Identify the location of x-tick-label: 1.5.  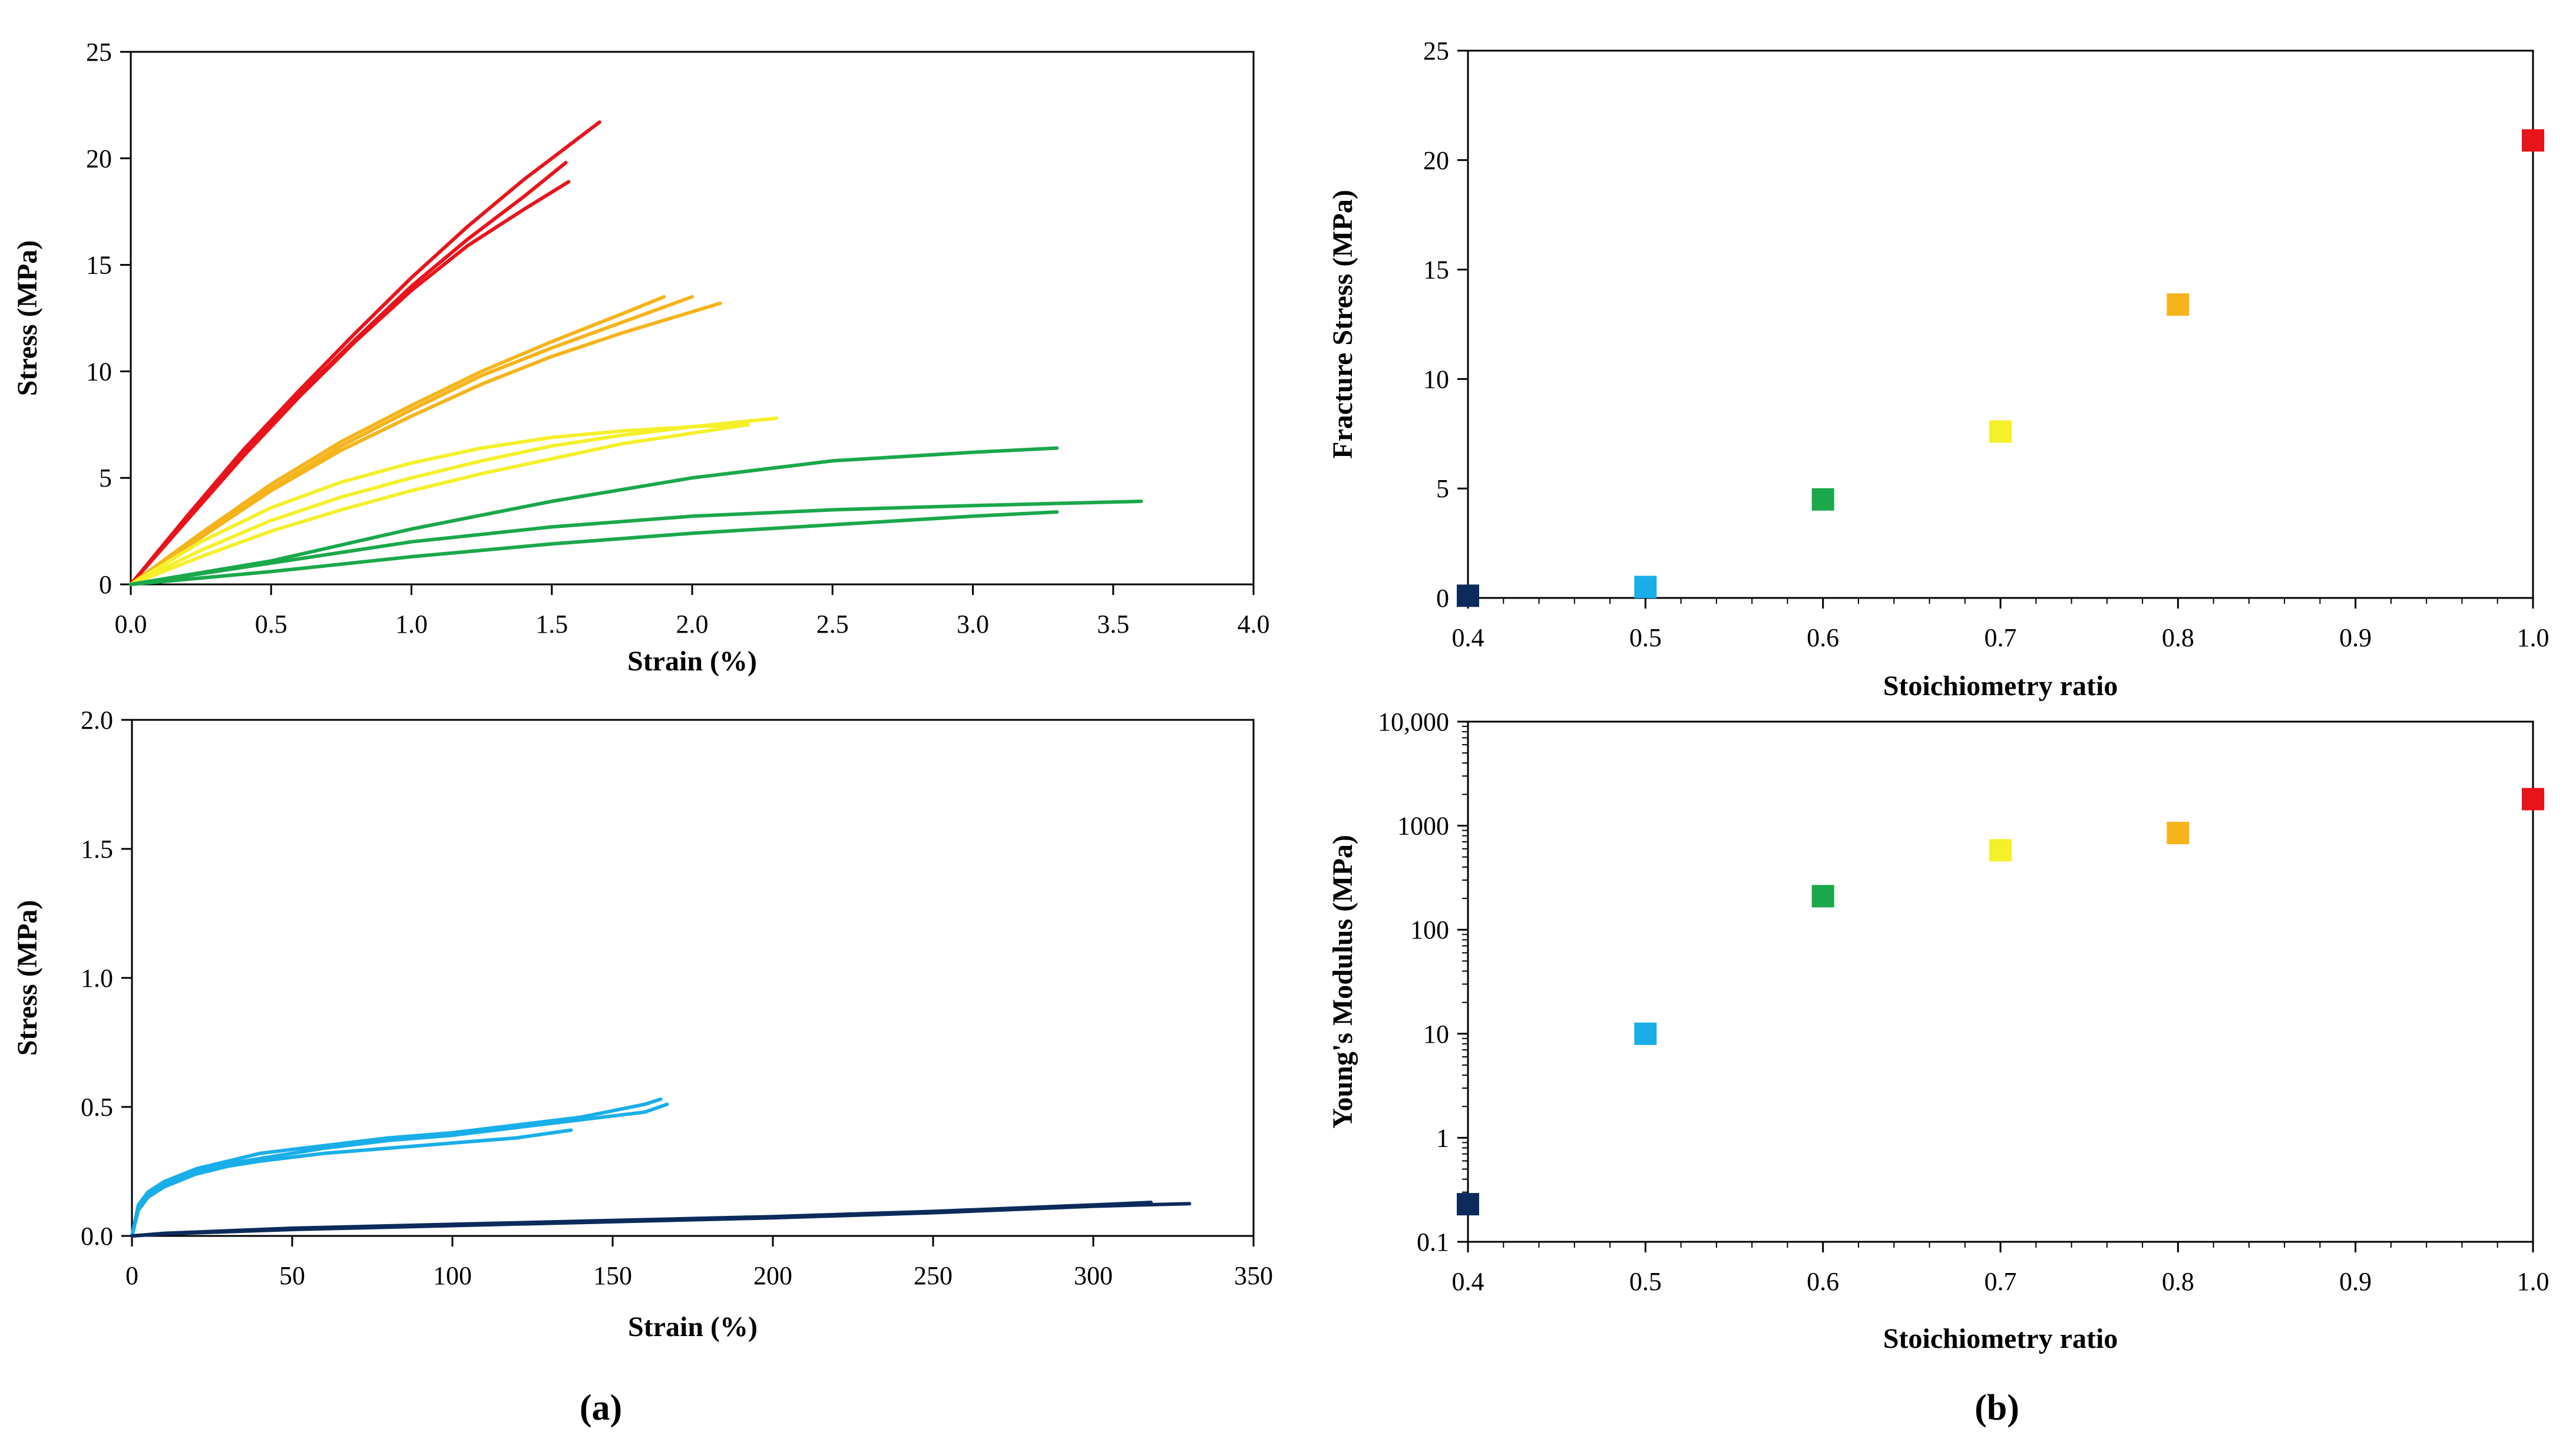
(551, 624).